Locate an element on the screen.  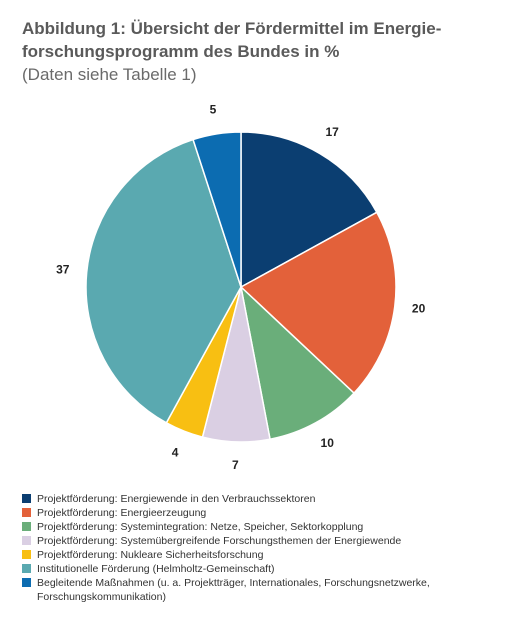
value-label: 20 is located at coordinates (419, 309).